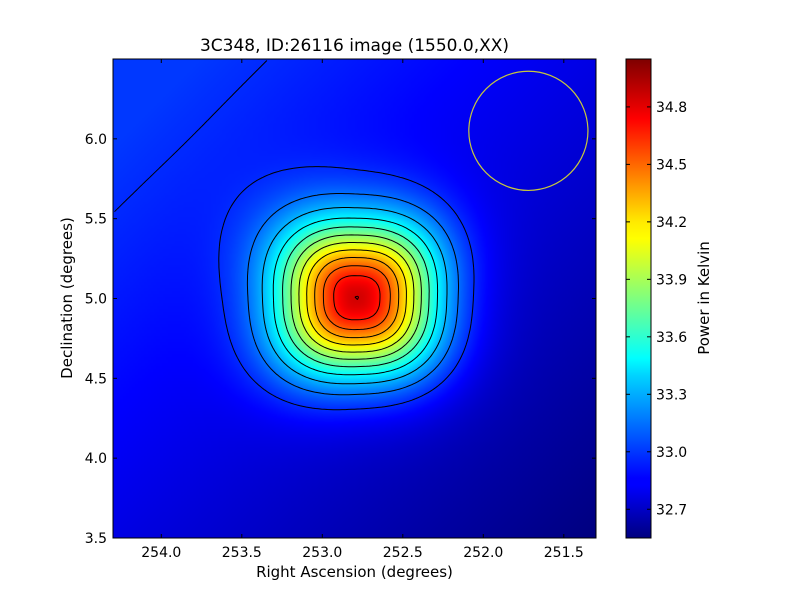 Image resolution: width=800 pixels, height=600 pixels. Describe the element at coordinates (671, 453) in the screenshot. I see `colorbar-tick-label: 33.0` at that location.